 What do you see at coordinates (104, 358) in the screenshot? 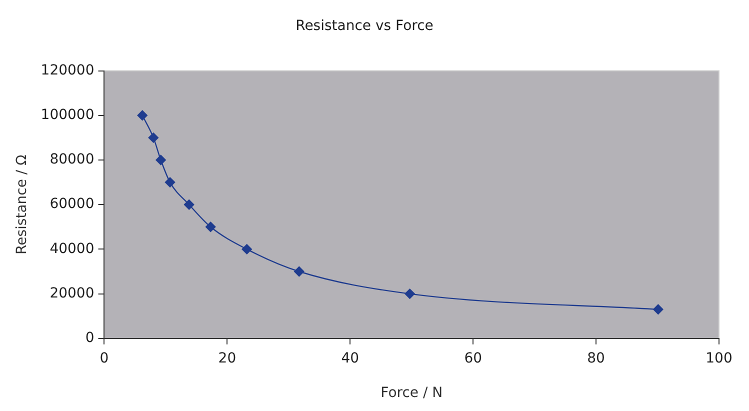
I see `x-tick-label: 0` at bounding box center [104, 358].